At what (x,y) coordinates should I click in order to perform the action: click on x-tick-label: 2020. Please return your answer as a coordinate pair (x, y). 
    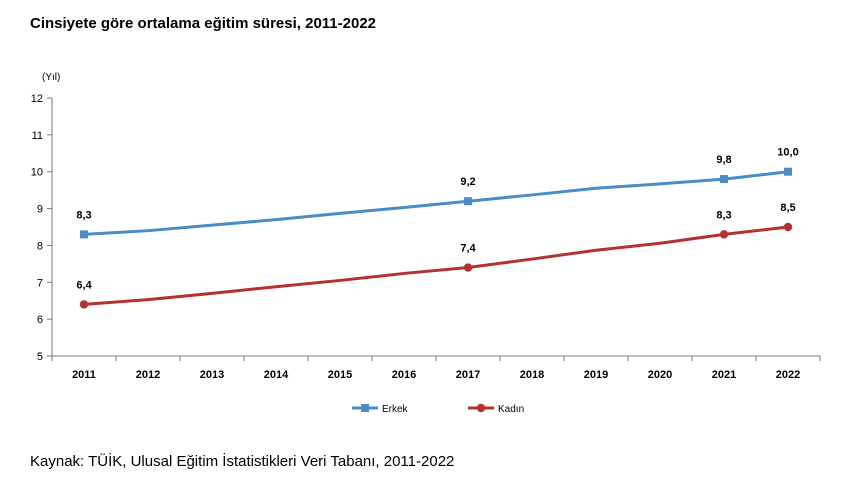
    Looking at the image, I should click on (660, 375).